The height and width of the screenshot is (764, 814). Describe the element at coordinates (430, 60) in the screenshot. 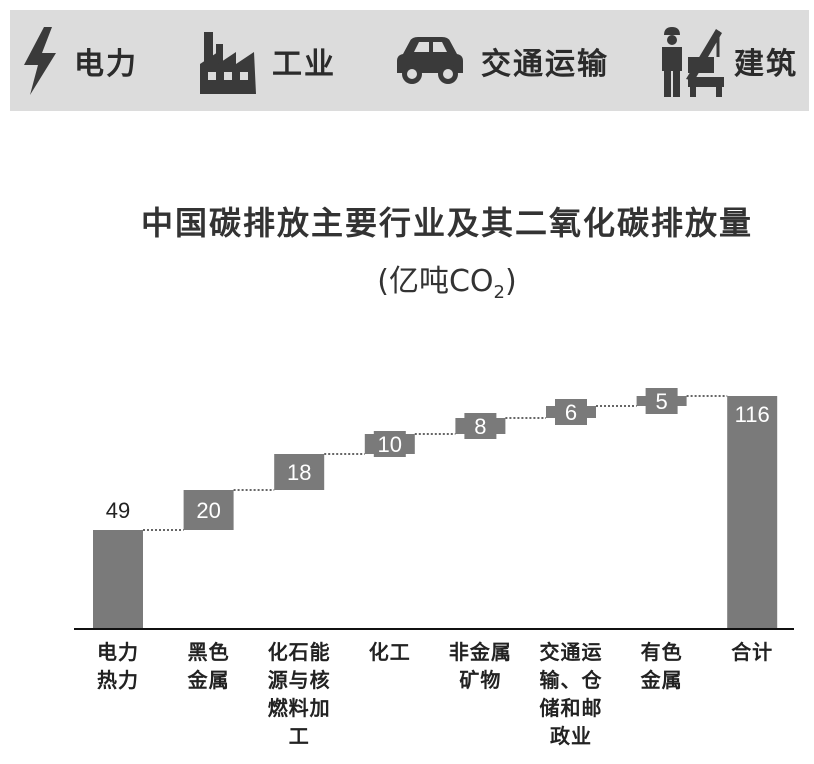

I see `car-icon` at that location.